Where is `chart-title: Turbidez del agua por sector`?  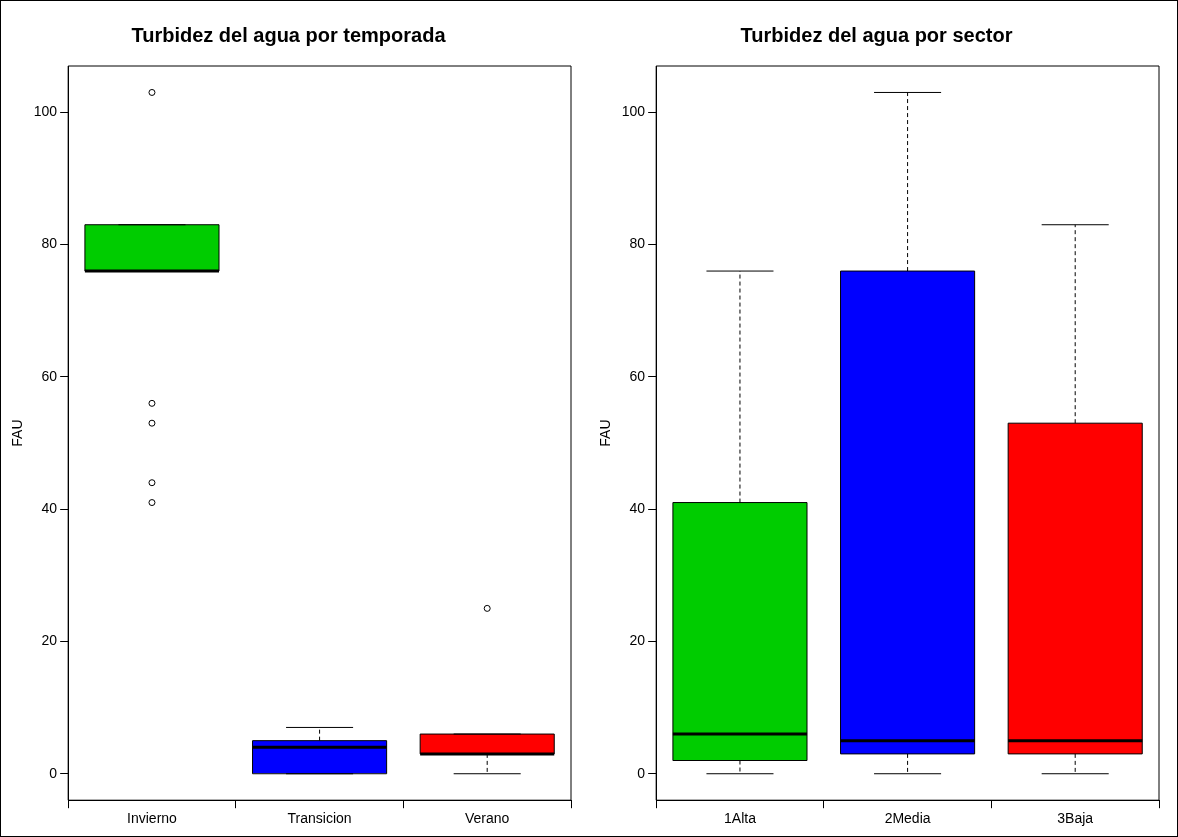 chart-title: Turbidez del agua por sector is located at coordinates (876, 34).